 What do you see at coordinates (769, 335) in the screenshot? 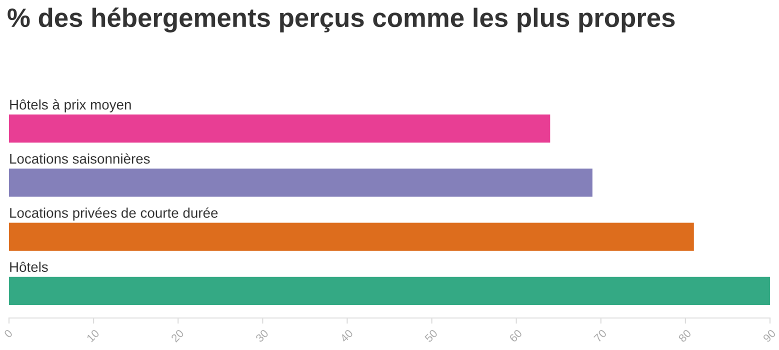
I see `x-tick-label: 90` at bounding box center [769, 335].